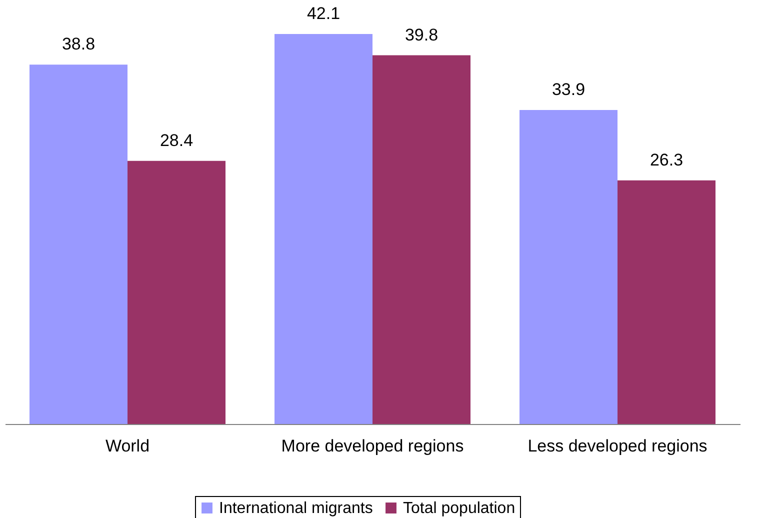 This screenshot has width=775, height=518. Describe the element at coordinates (296, 508) in the screenshot. I see `legend-label: International migrants` at that location.